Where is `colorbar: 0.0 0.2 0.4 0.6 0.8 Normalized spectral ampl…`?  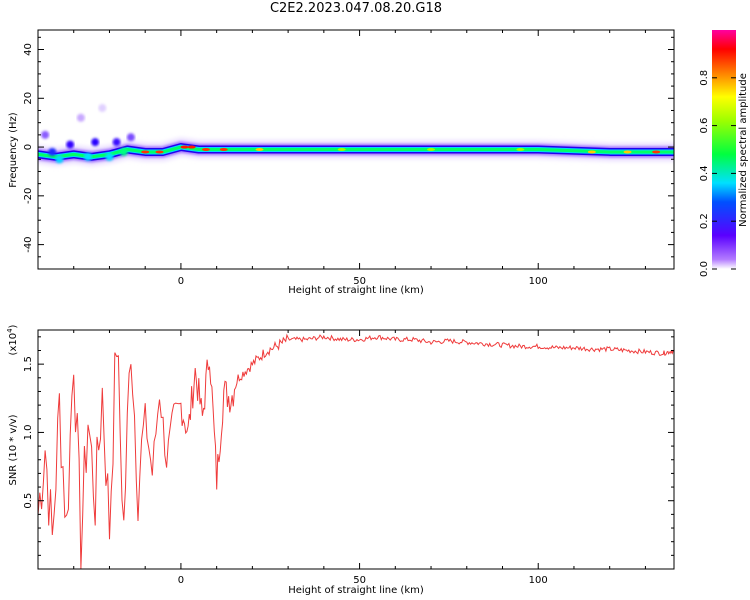
colorbar: 0.0 0.2 0.4 0.6 0.8 Normalized spectral ampl… is located at coordinates (724, 153).